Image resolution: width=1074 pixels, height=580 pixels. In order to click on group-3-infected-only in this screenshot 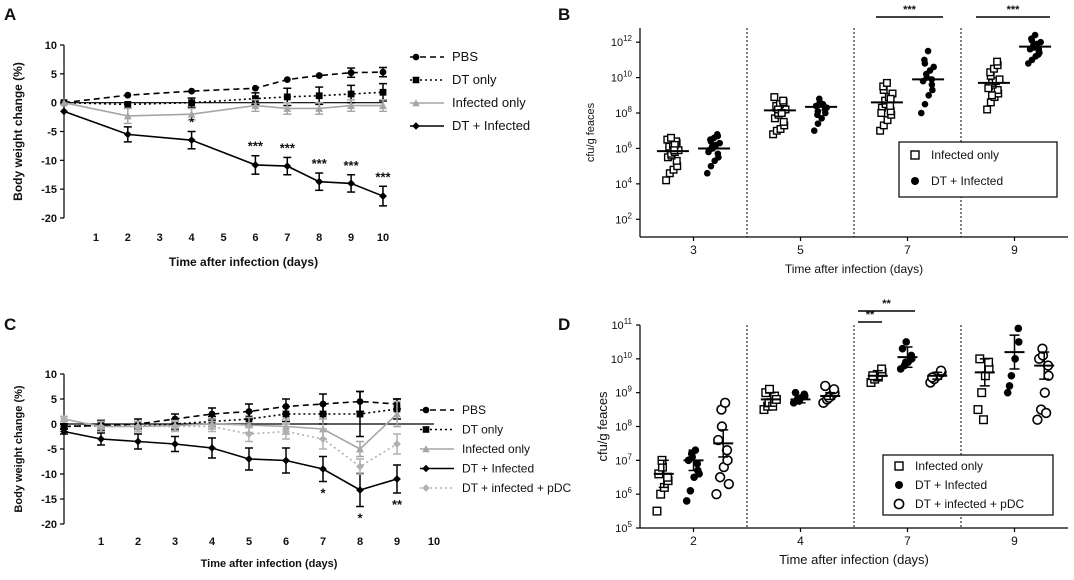, I will do `click(672, 159)`.